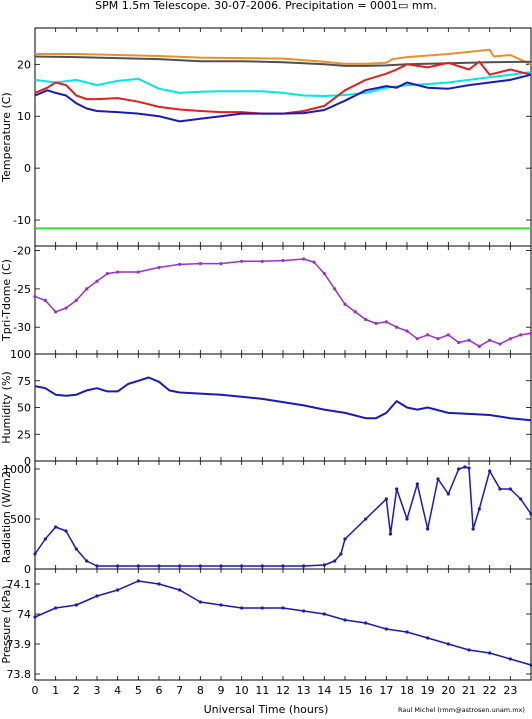  What do you see at coordinates (275, 690) in the screenshot?
I see `x-axis: 0 1 2 3 4 5 6 7 8 9 10 11 12 13 14 15 16 17 18 19 20 21 22 23` at bounding box center [275, 690].